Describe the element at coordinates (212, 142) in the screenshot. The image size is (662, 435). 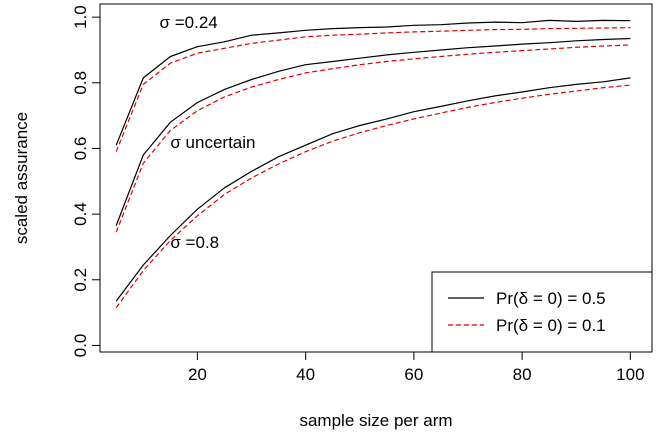
I see `curve-annotation: σ uncertain` at that location.